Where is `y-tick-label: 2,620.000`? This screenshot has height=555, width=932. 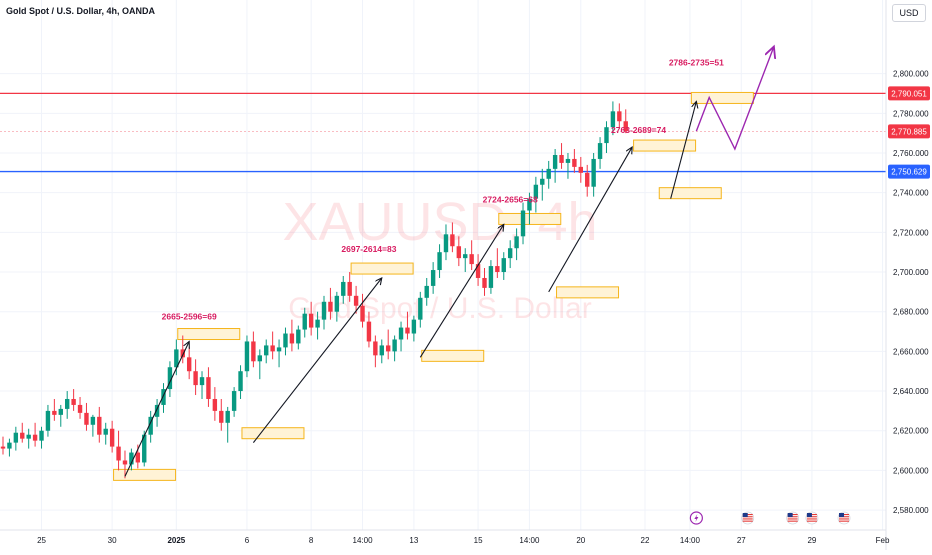
y-tick-label: 2,620.000 is located at coordinates (911, 431).